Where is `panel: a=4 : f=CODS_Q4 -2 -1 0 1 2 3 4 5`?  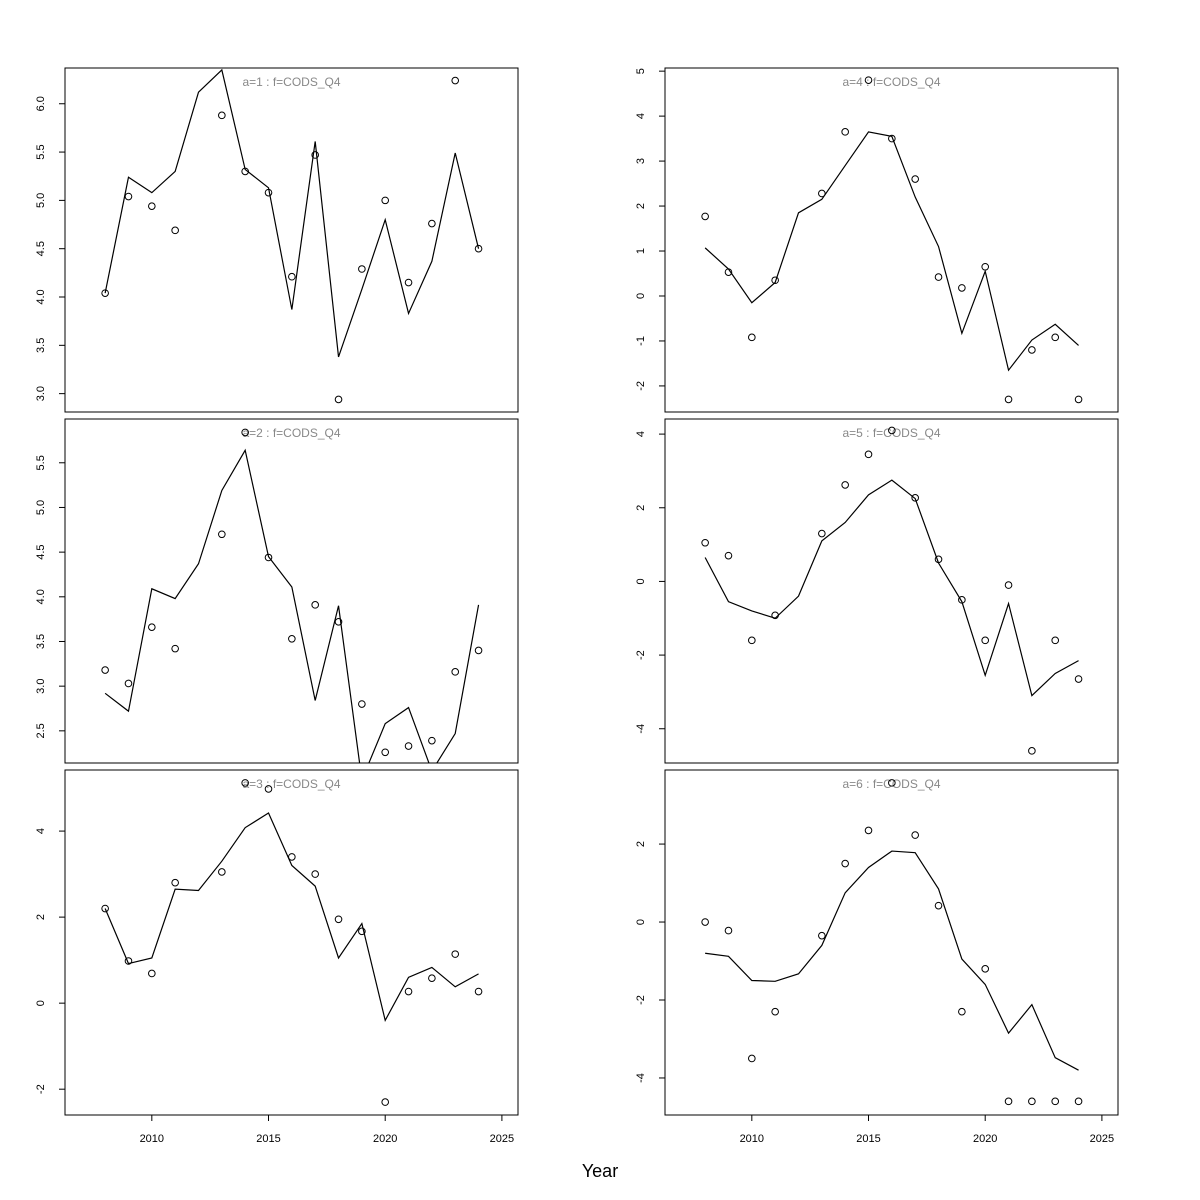 panel: a=4 : f=CODS_Q4 -2 -1 0 1 2 3 4 5 is located at coordinates (877, 240).